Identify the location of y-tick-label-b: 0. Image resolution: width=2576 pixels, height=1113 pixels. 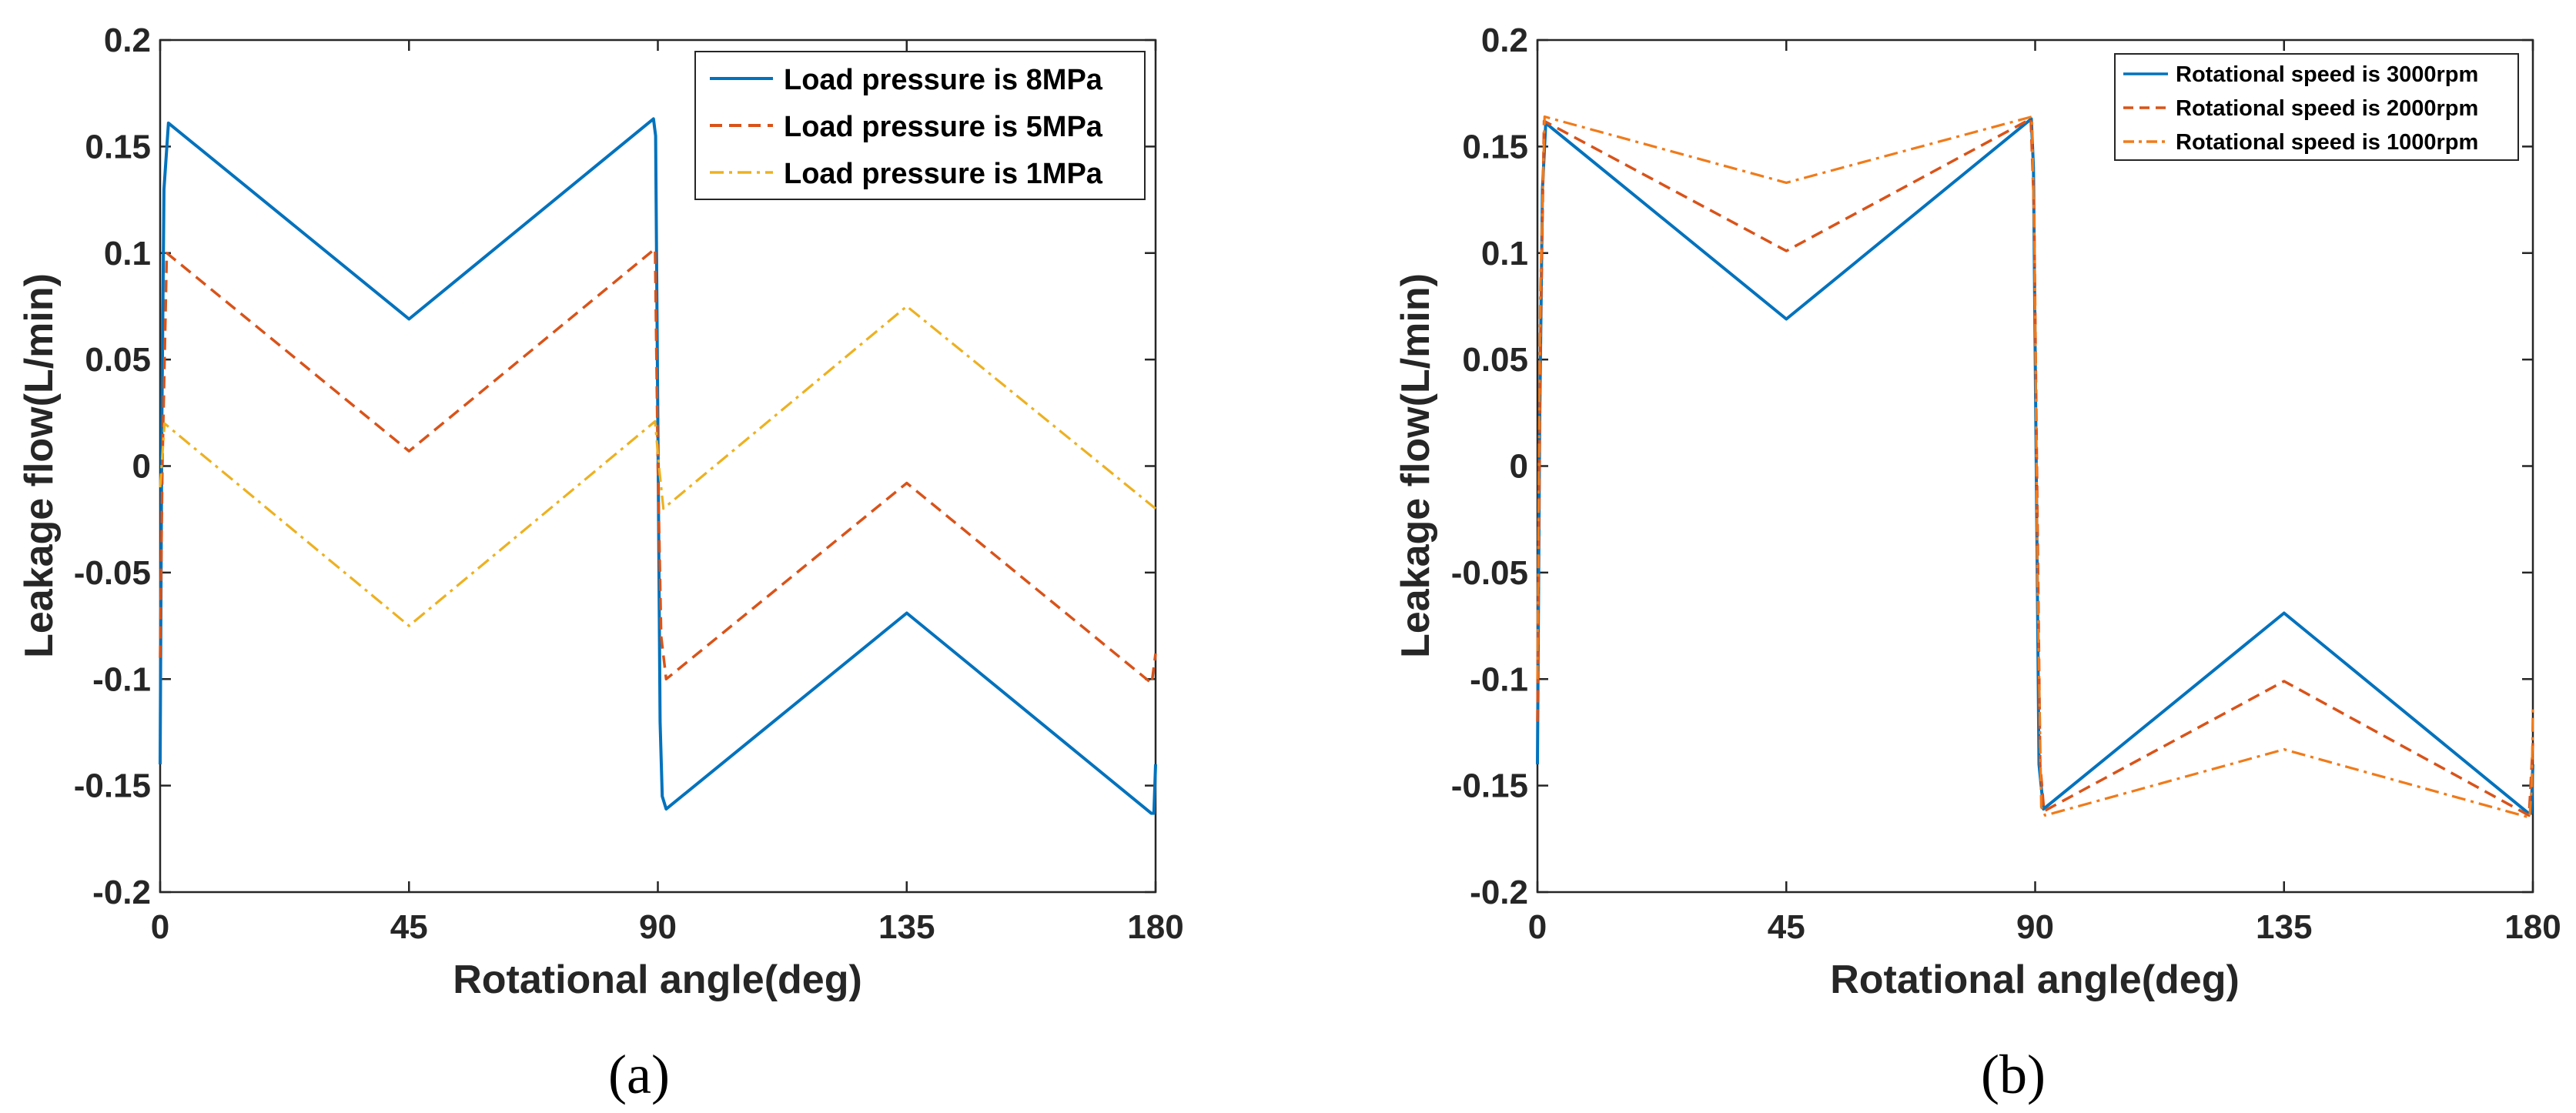
(1519, 467).